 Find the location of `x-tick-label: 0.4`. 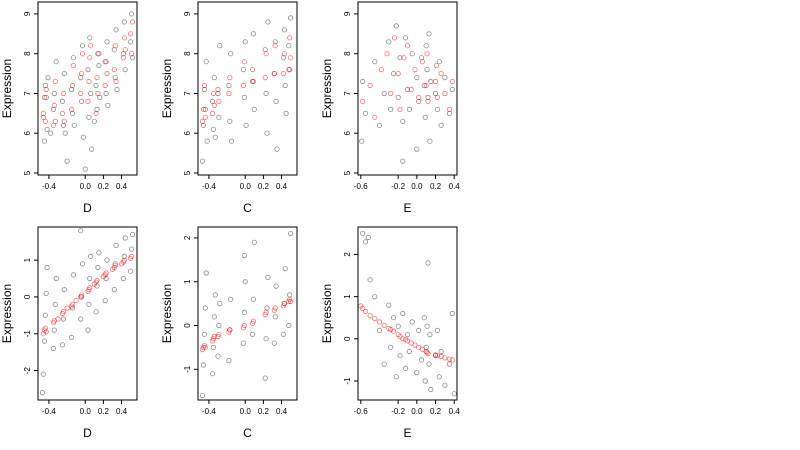

x-tick-label: 0.4 is located at coordinates (122, 186).